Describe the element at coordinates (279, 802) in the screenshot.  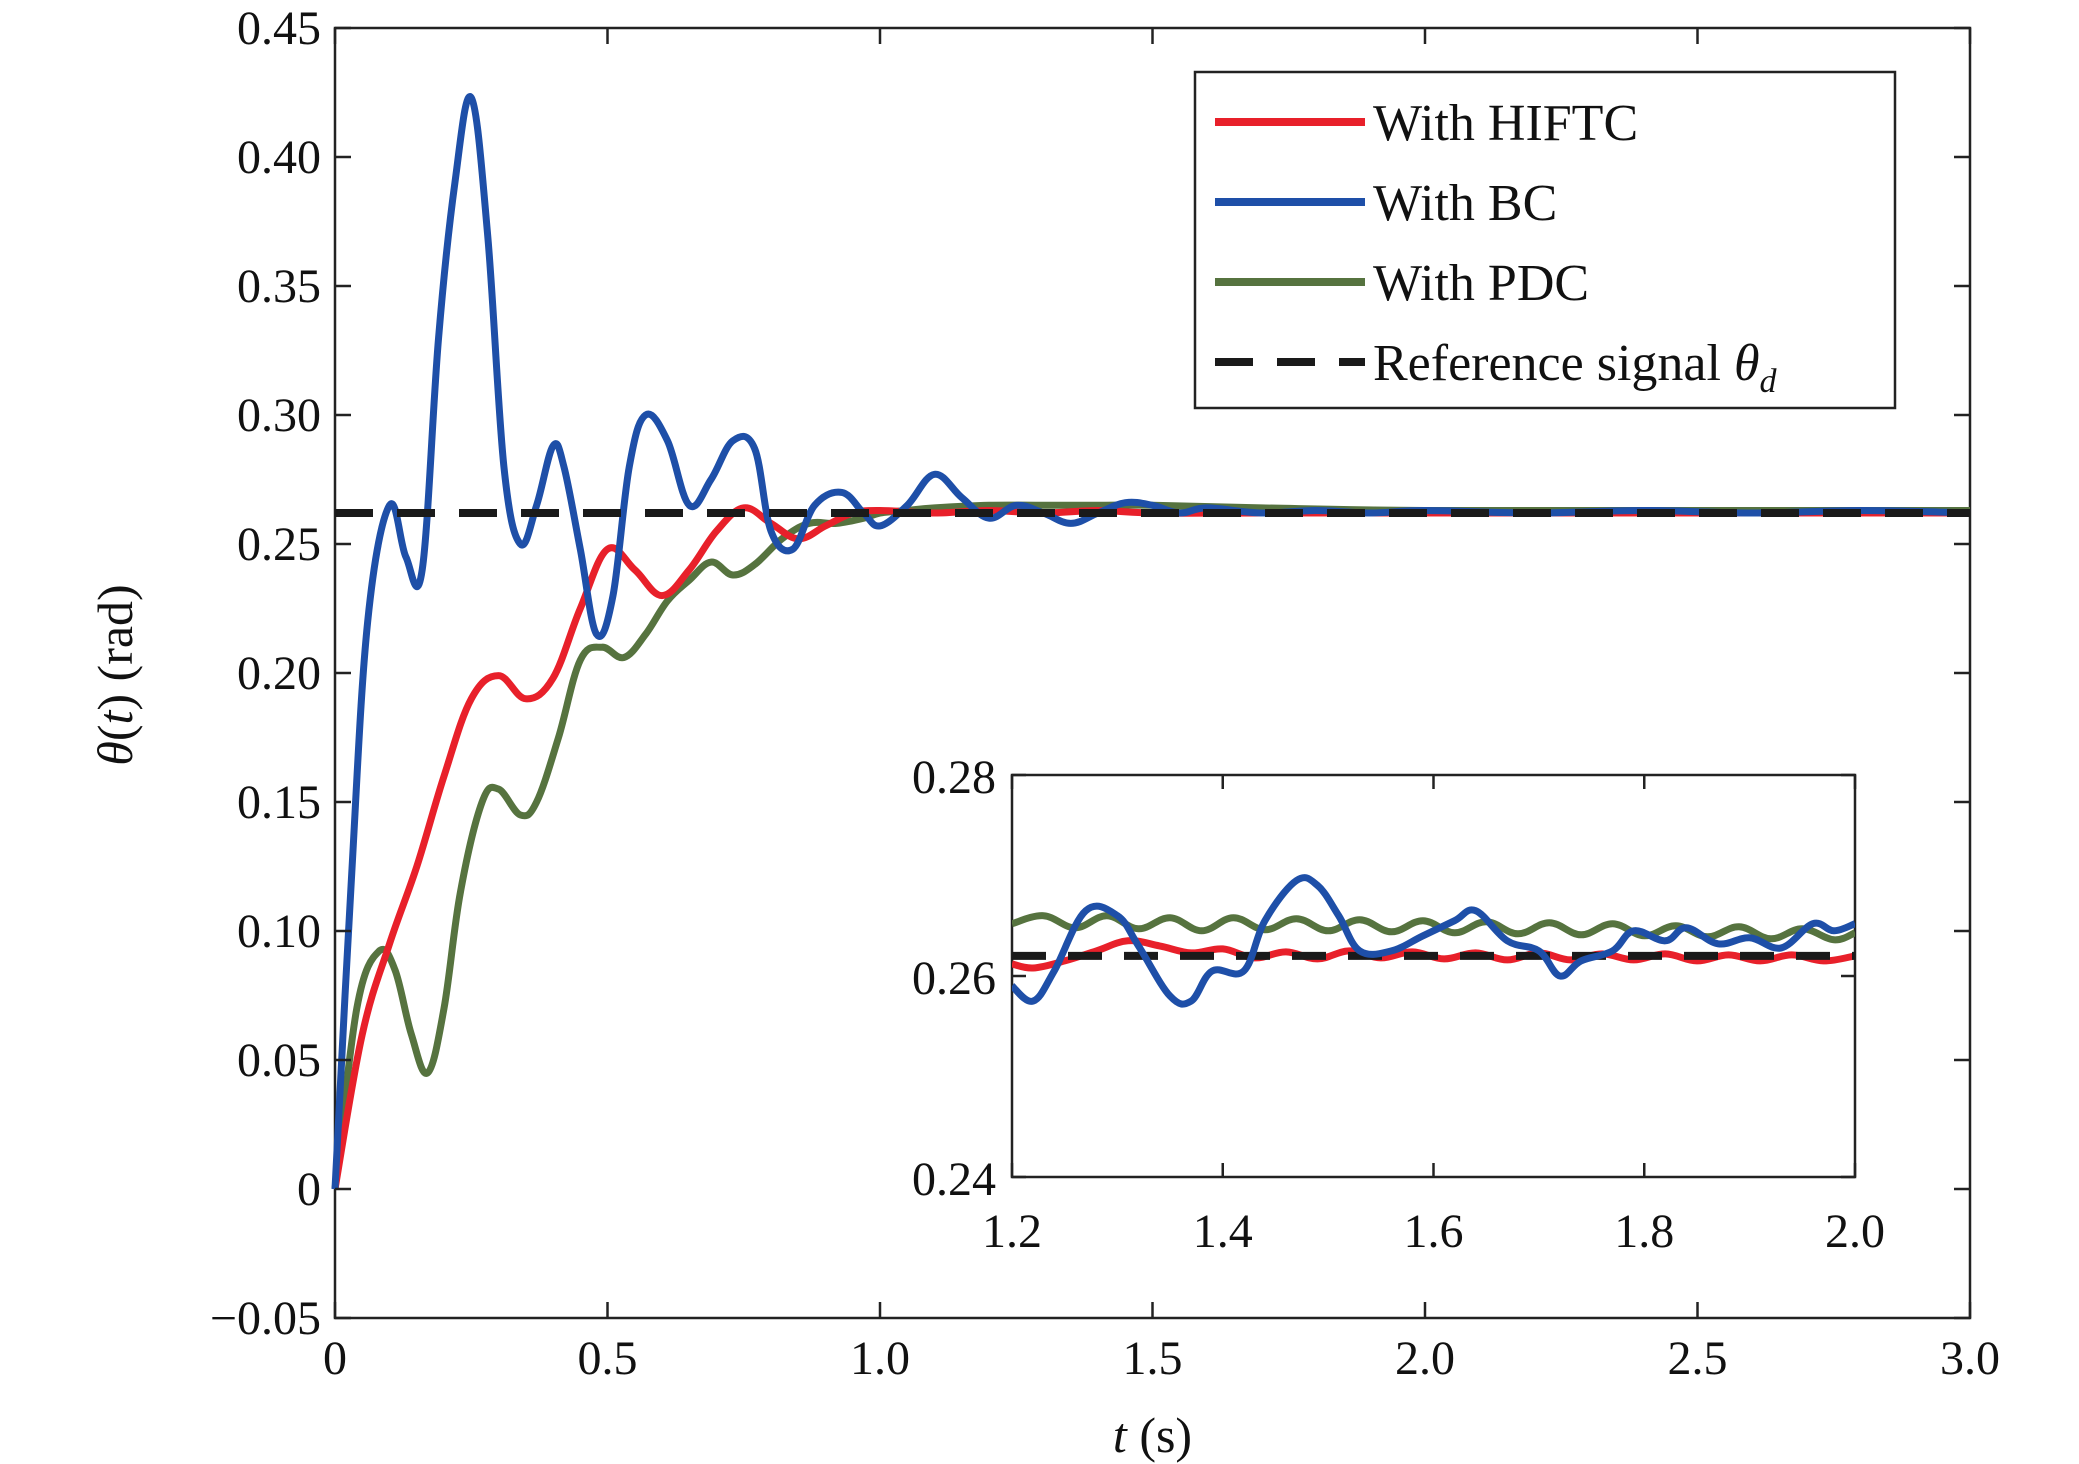
I see `y-tick-label: 0.15` at that location.